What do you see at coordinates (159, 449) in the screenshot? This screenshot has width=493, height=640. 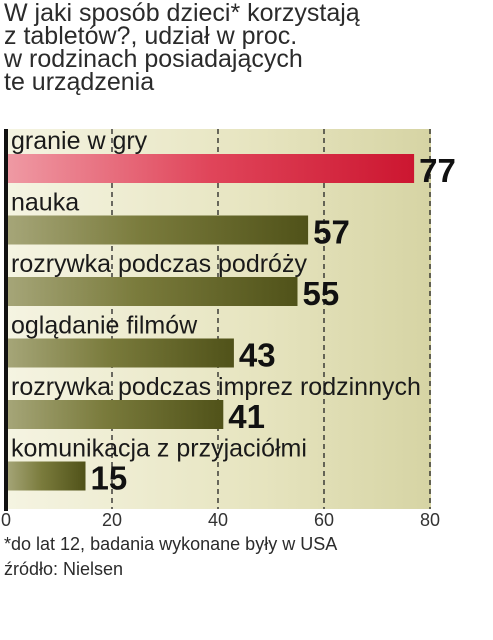 I see `category-label: komunikacja z przyjaciółmi` at bounding box center [159, 449].